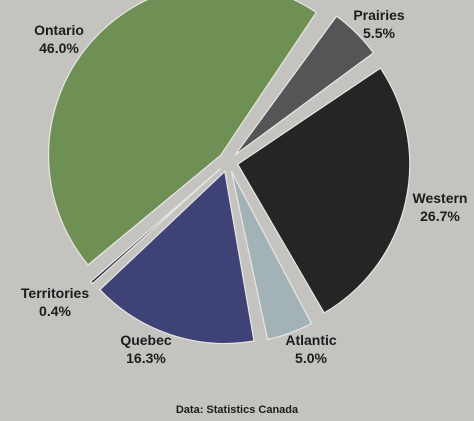 The width and height of the screenshot is (474, 421). I want to click on slice-label-atlantic: Atlantic, so click(311, 340).